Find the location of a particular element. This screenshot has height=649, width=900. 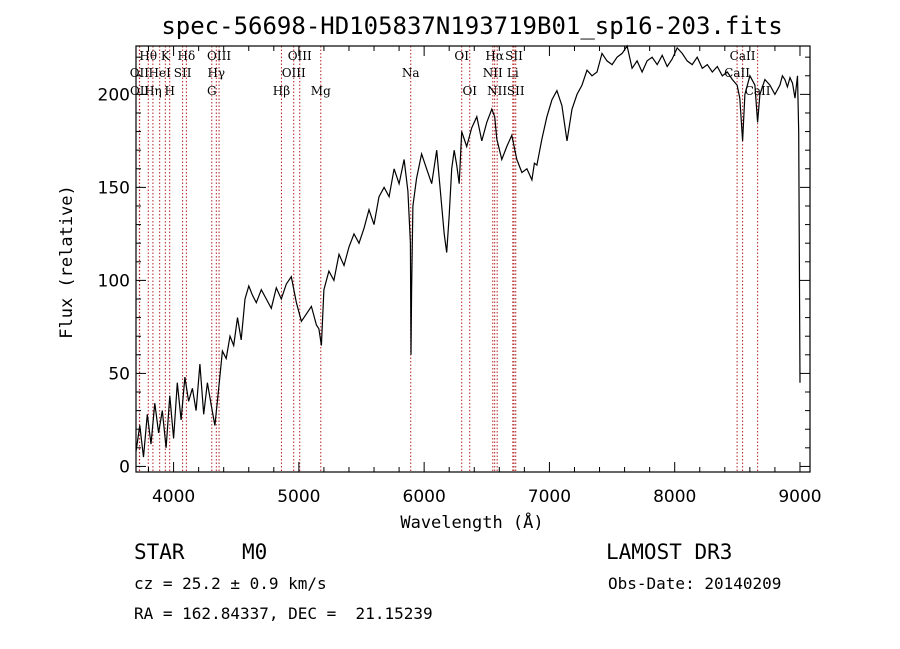

y-tick-label: 200 is located at coordinates (114, 95).